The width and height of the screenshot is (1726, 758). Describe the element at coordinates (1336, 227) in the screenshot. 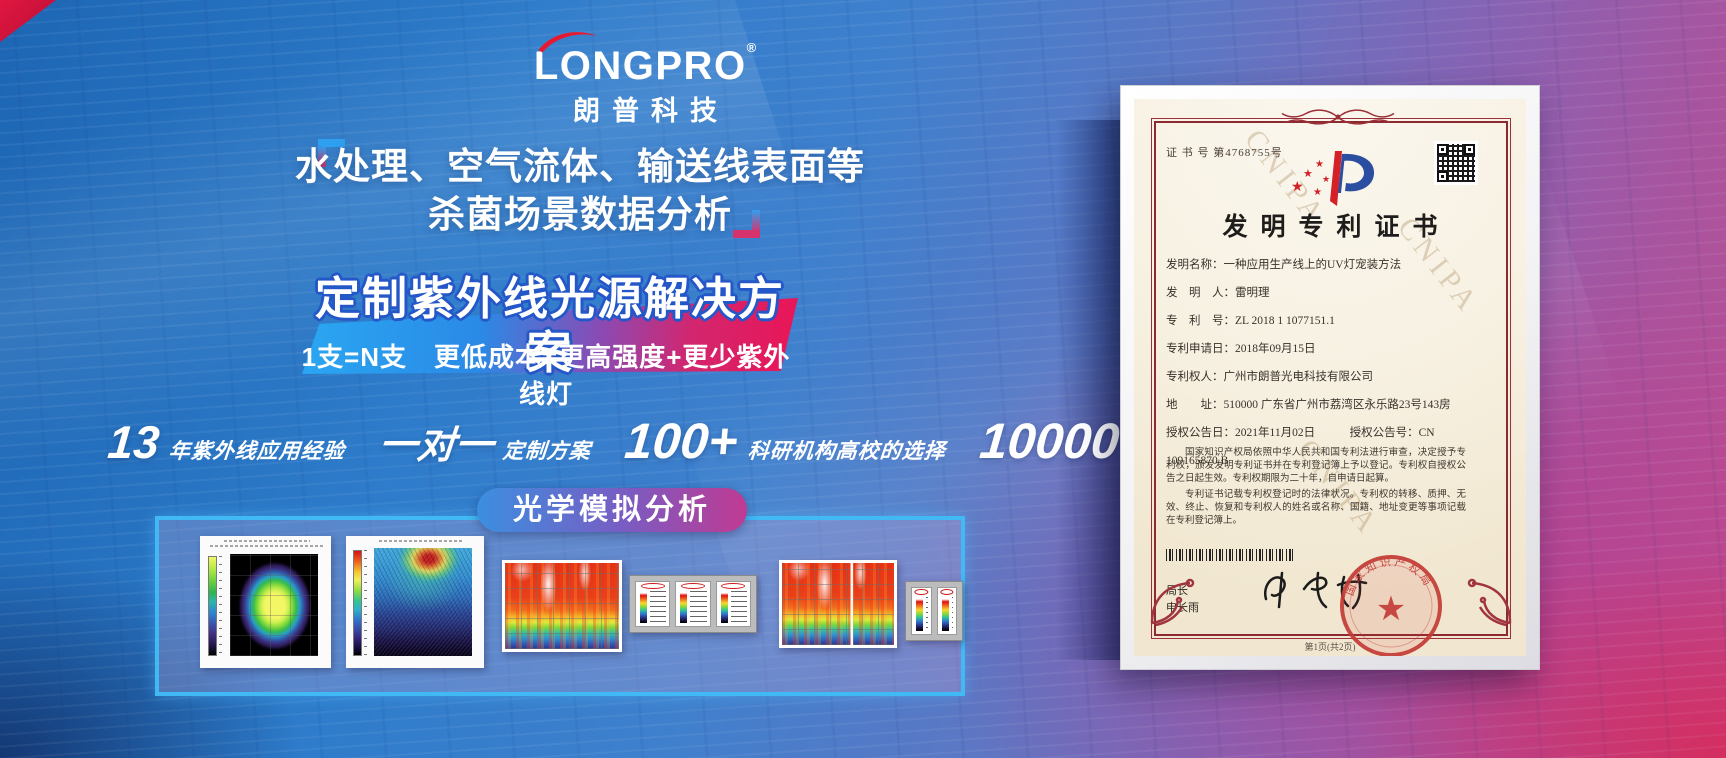

I see `certificate-title: 发明专利证书` at that location.